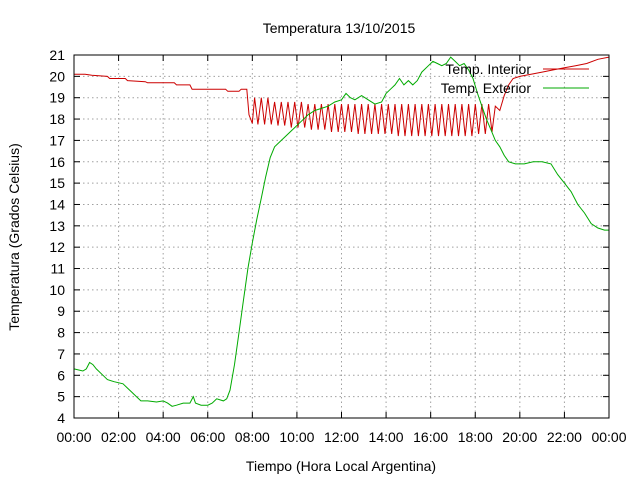 Image resolution: width=640 pixels, height=480 pixels. I want to click on chart-title: Temperatura 13/10/2015, so click(339, 28).